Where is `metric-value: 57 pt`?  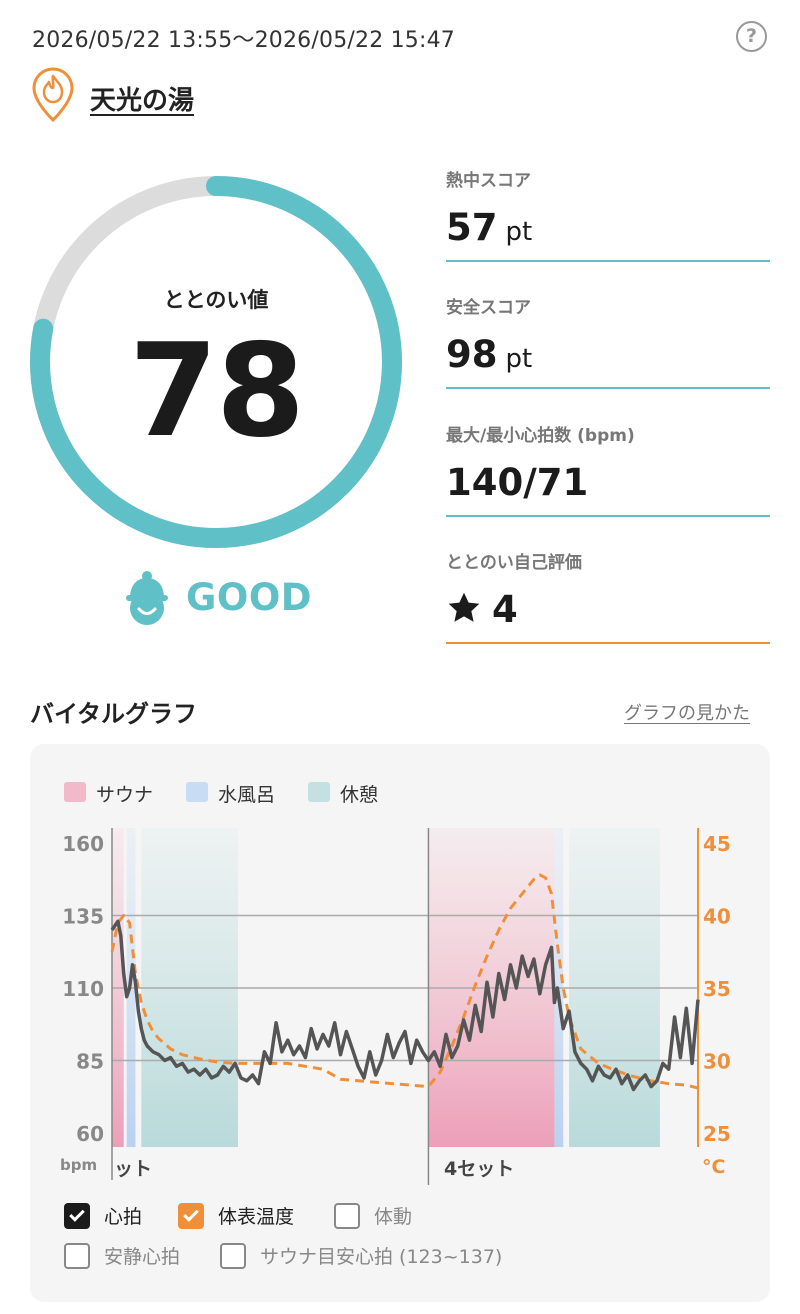 metric-value: 57 pt is located at coordinates (489, 227).